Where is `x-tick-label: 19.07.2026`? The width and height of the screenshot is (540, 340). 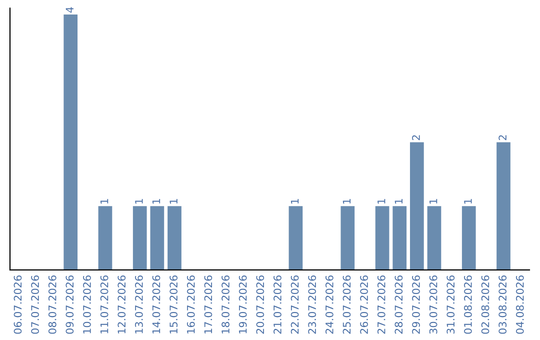
x-tick-label: 19.07.2026 is located at coordinates (242, 304).